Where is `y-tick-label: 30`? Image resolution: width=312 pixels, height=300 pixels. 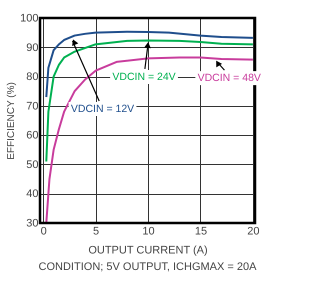 y-tick-label: 30 is located at coordinates (32, 224).